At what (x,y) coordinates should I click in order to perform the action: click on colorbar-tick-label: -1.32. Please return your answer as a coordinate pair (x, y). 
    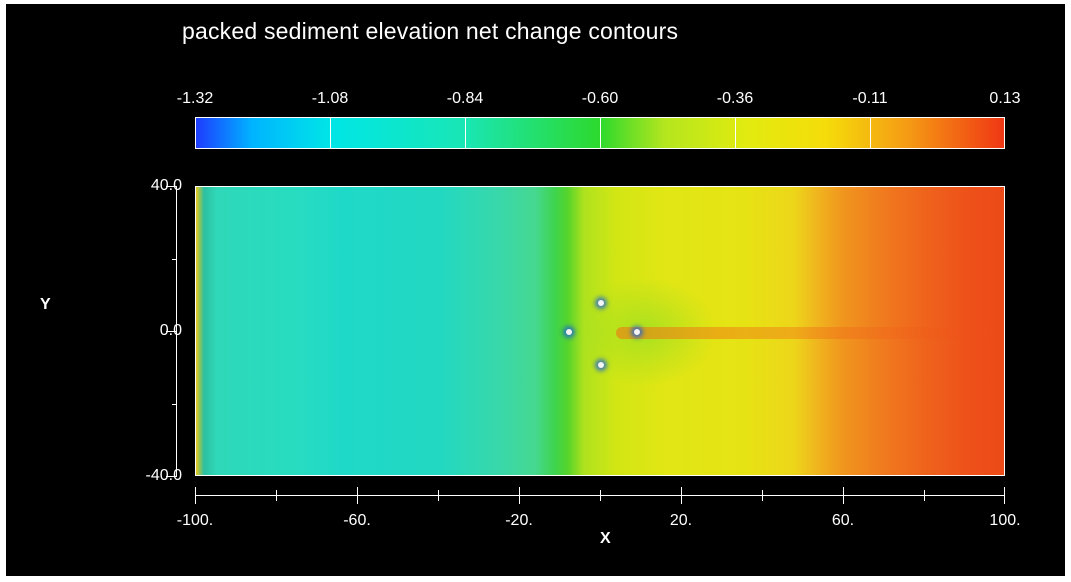
    Looking at the image, I should click on (195, 98).